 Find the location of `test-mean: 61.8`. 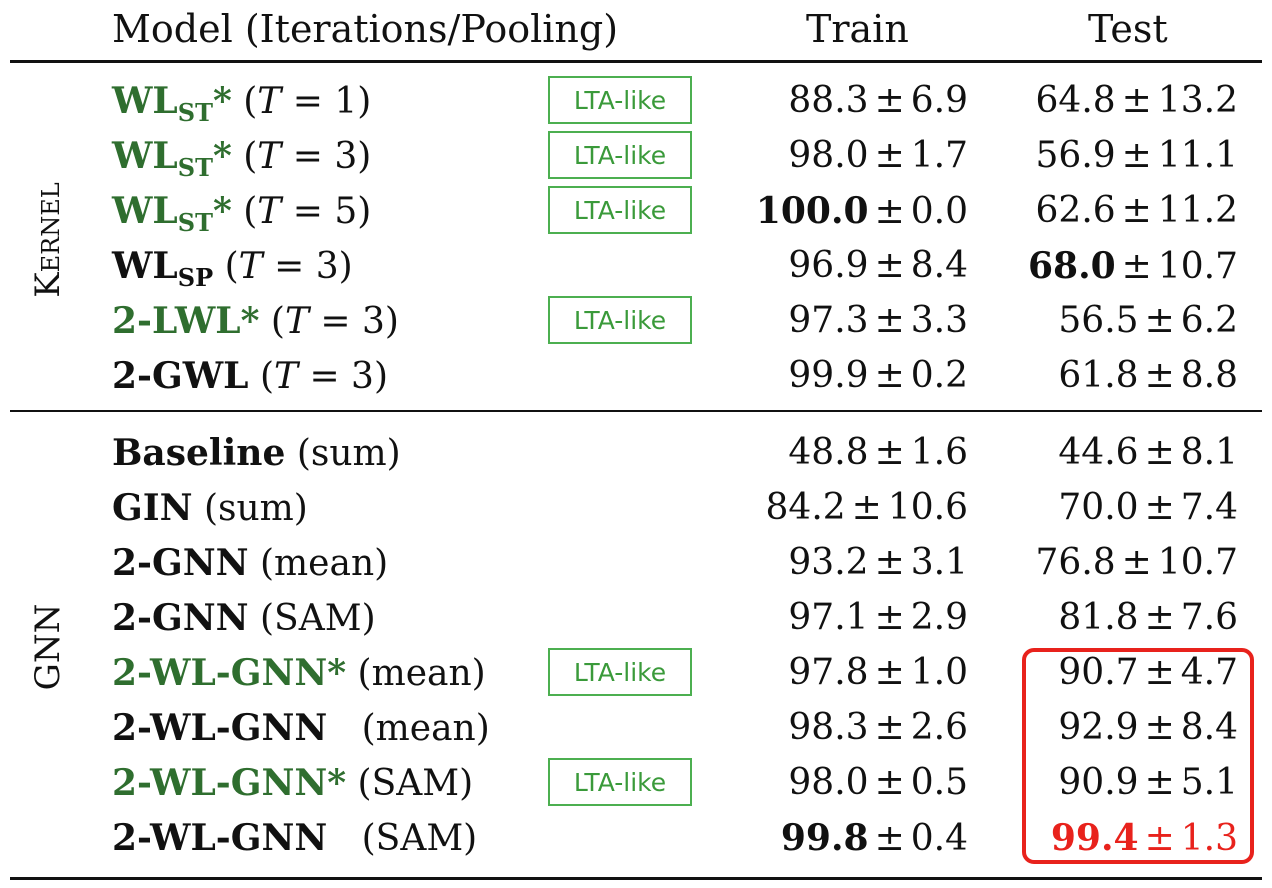

test-mean: 61.8 is located at coordinates (1098, 375).